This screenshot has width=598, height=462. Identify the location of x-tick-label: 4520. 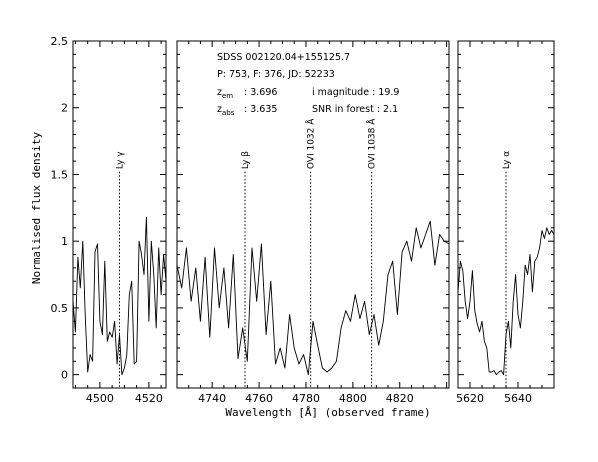
(149, 398).